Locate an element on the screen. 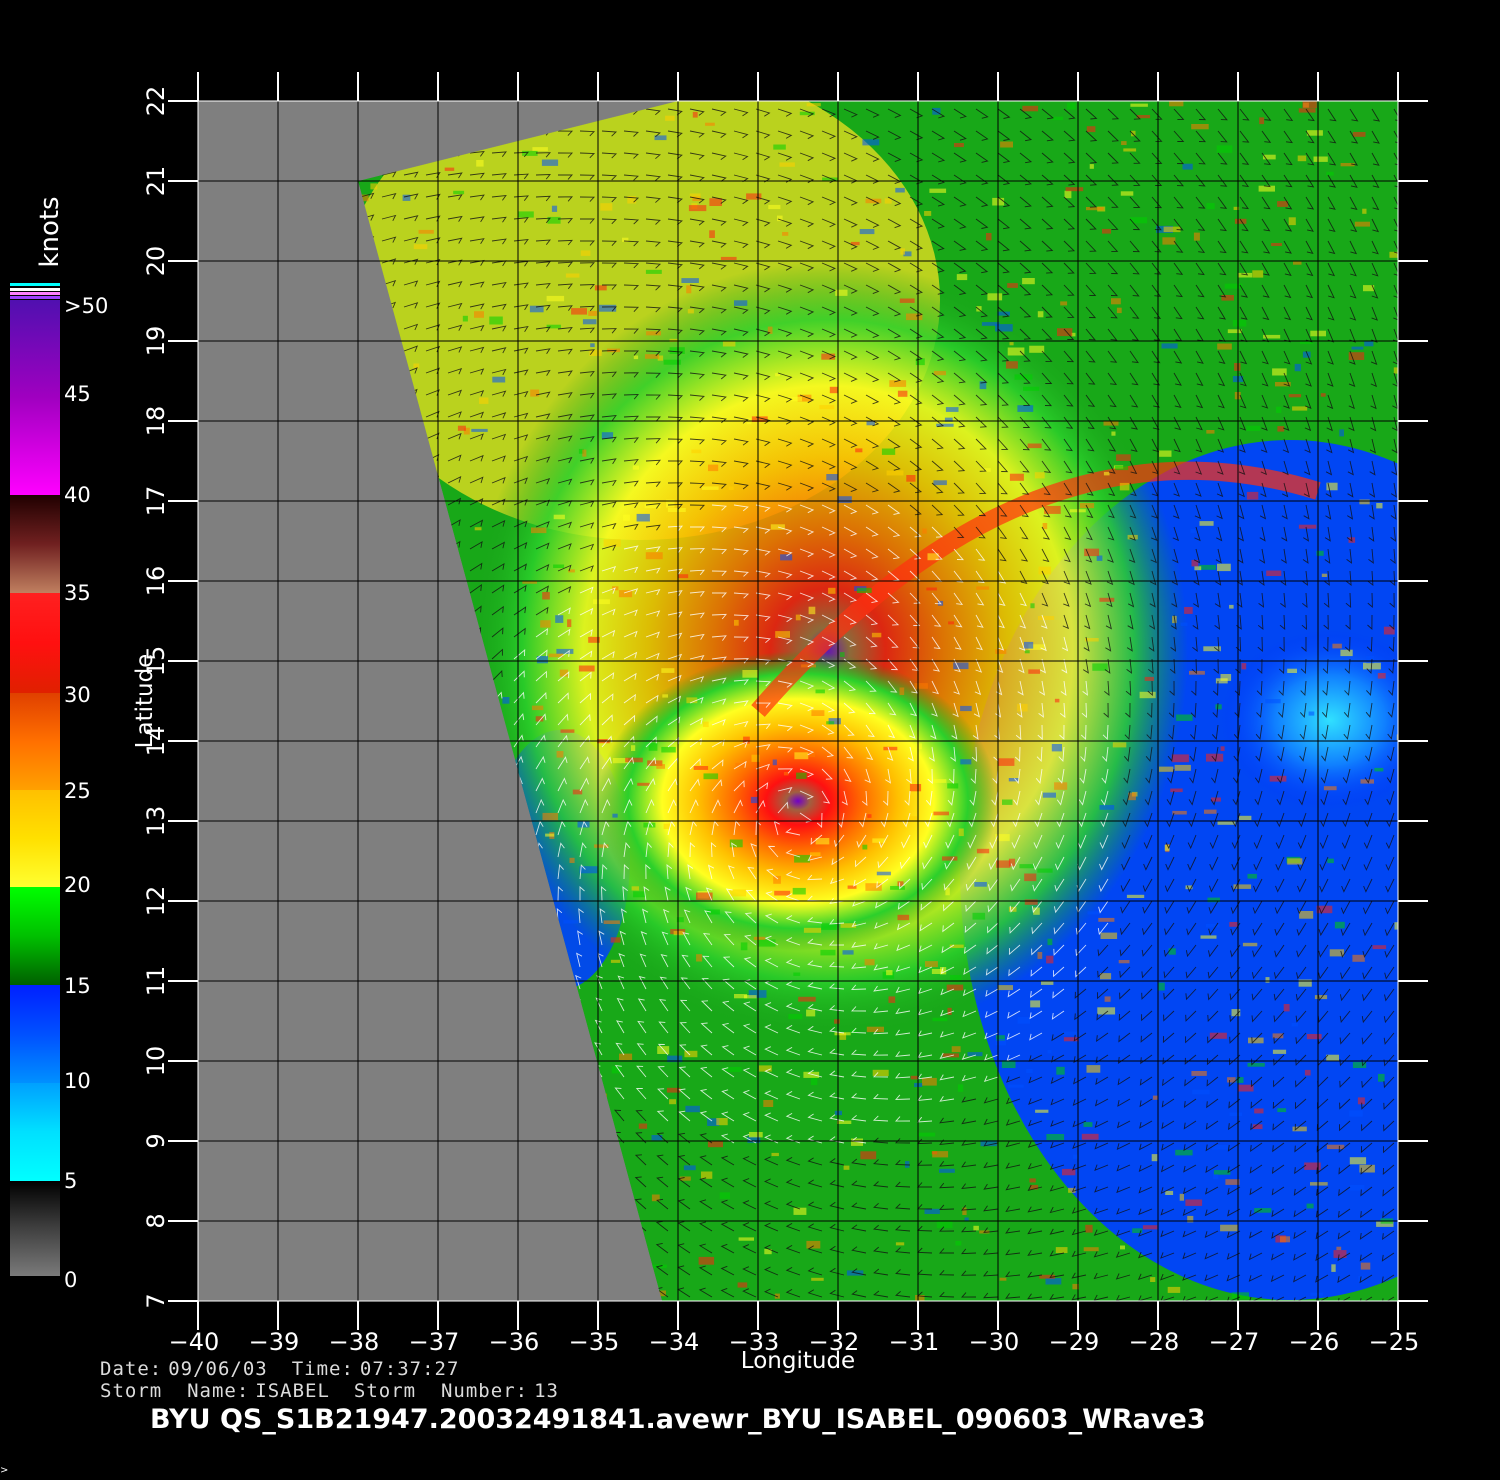 The image size is (1500, 1480). colorbar-label: >50 is located at coordinates (86, 306).